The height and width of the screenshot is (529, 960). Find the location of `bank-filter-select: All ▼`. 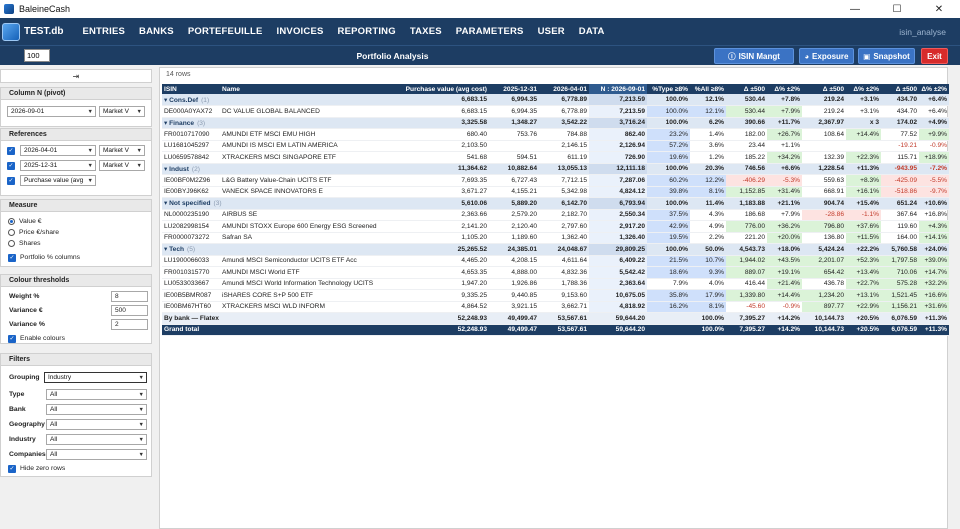

bank-filter-select: All ▼ is located at coordinates (96, 409).